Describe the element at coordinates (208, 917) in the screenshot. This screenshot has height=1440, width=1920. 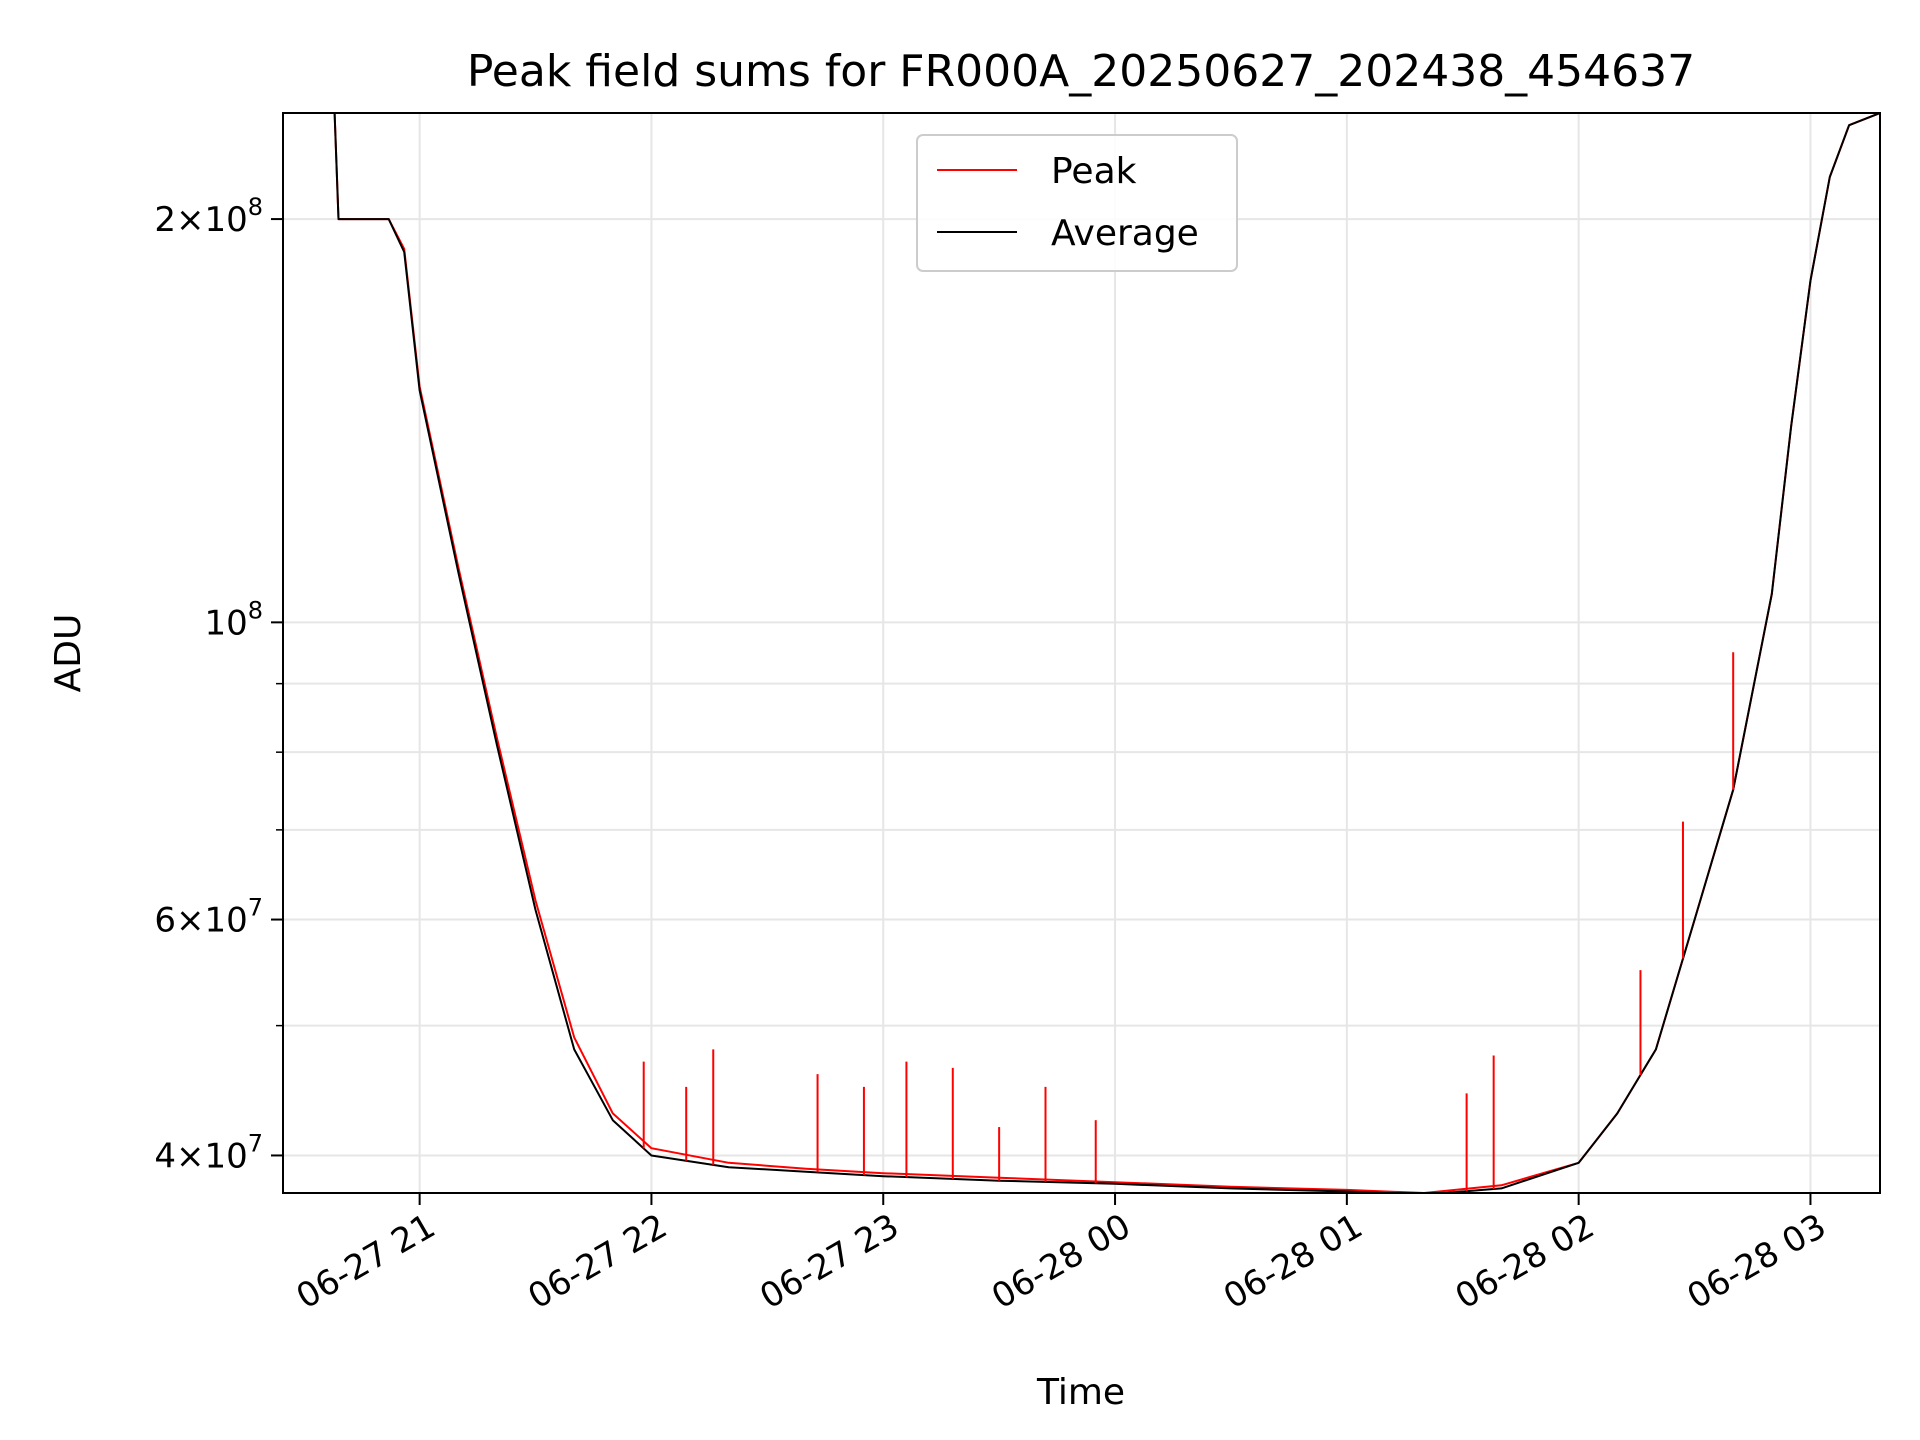
I see `y-tick-label: 6×107` at that location.